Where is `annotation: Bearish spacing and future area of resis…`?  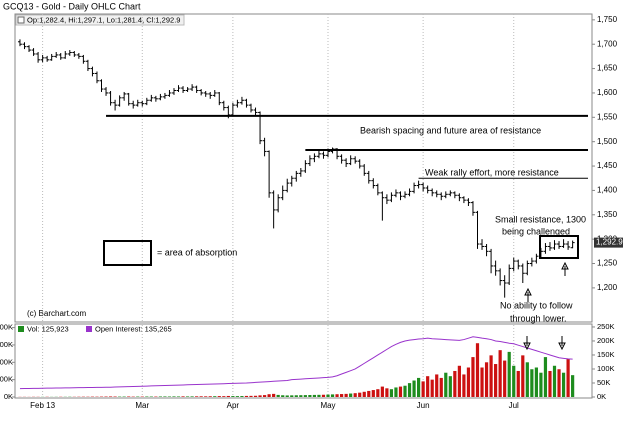
annotation: Bearish spacing and future area of resis… is located at coordinates (450, 130).